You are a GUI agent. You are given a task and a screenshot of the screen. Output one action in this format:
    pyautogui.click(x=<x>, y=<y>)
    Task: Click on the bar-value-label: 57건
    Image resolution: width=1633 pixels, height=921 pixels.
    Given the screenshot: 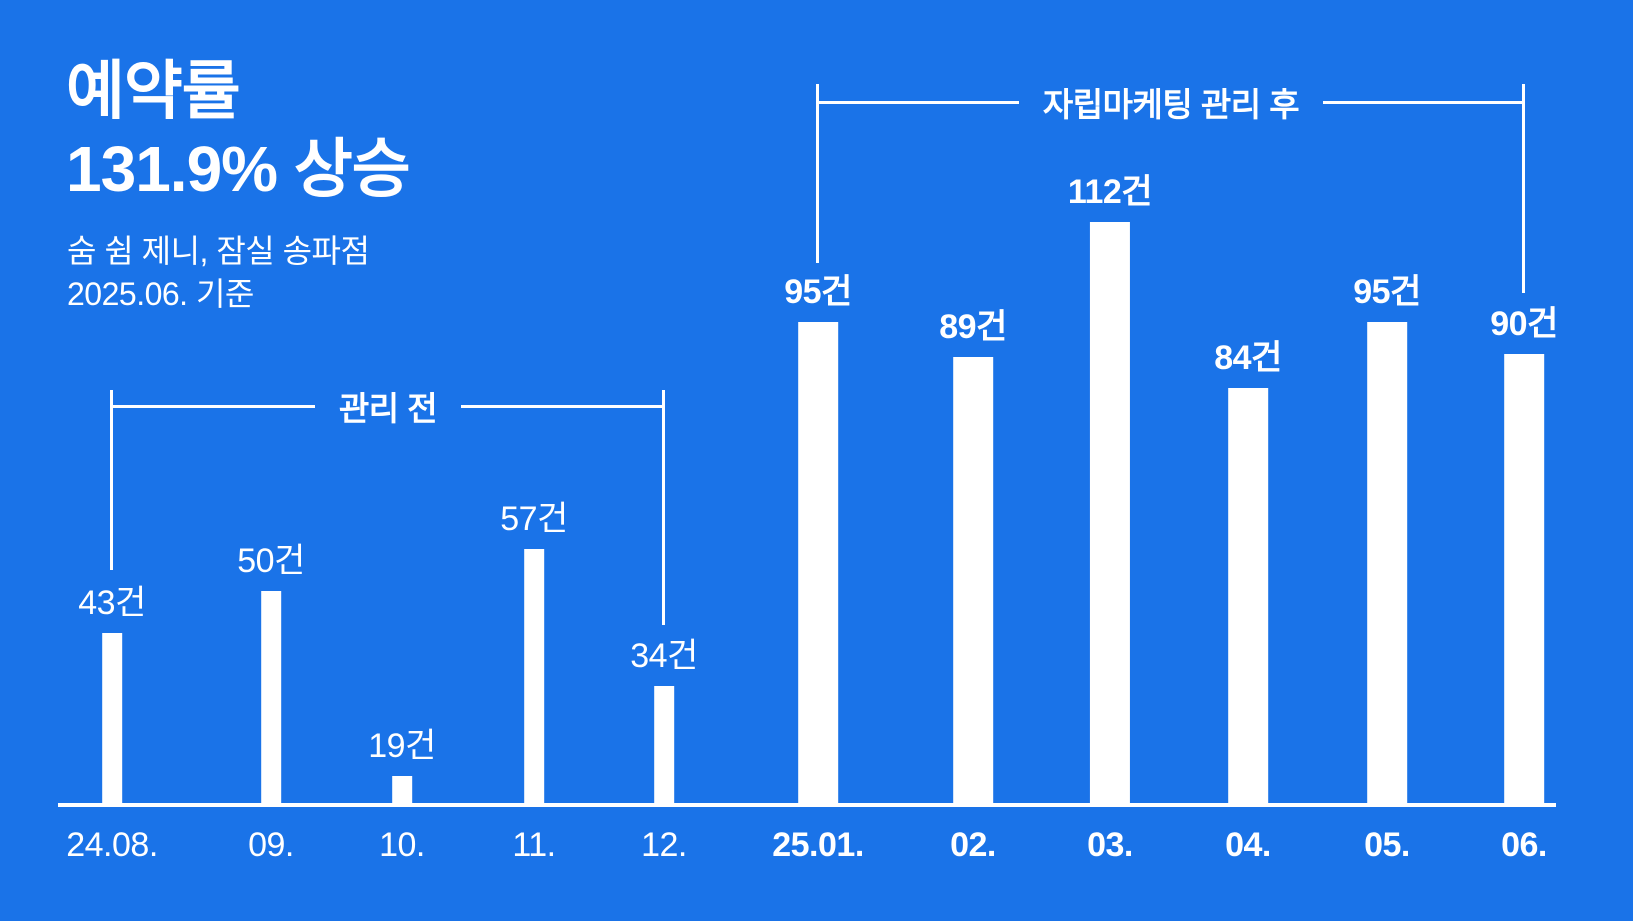 What is the action you would take?
    pyautogui.click(x=534, y=519)
    